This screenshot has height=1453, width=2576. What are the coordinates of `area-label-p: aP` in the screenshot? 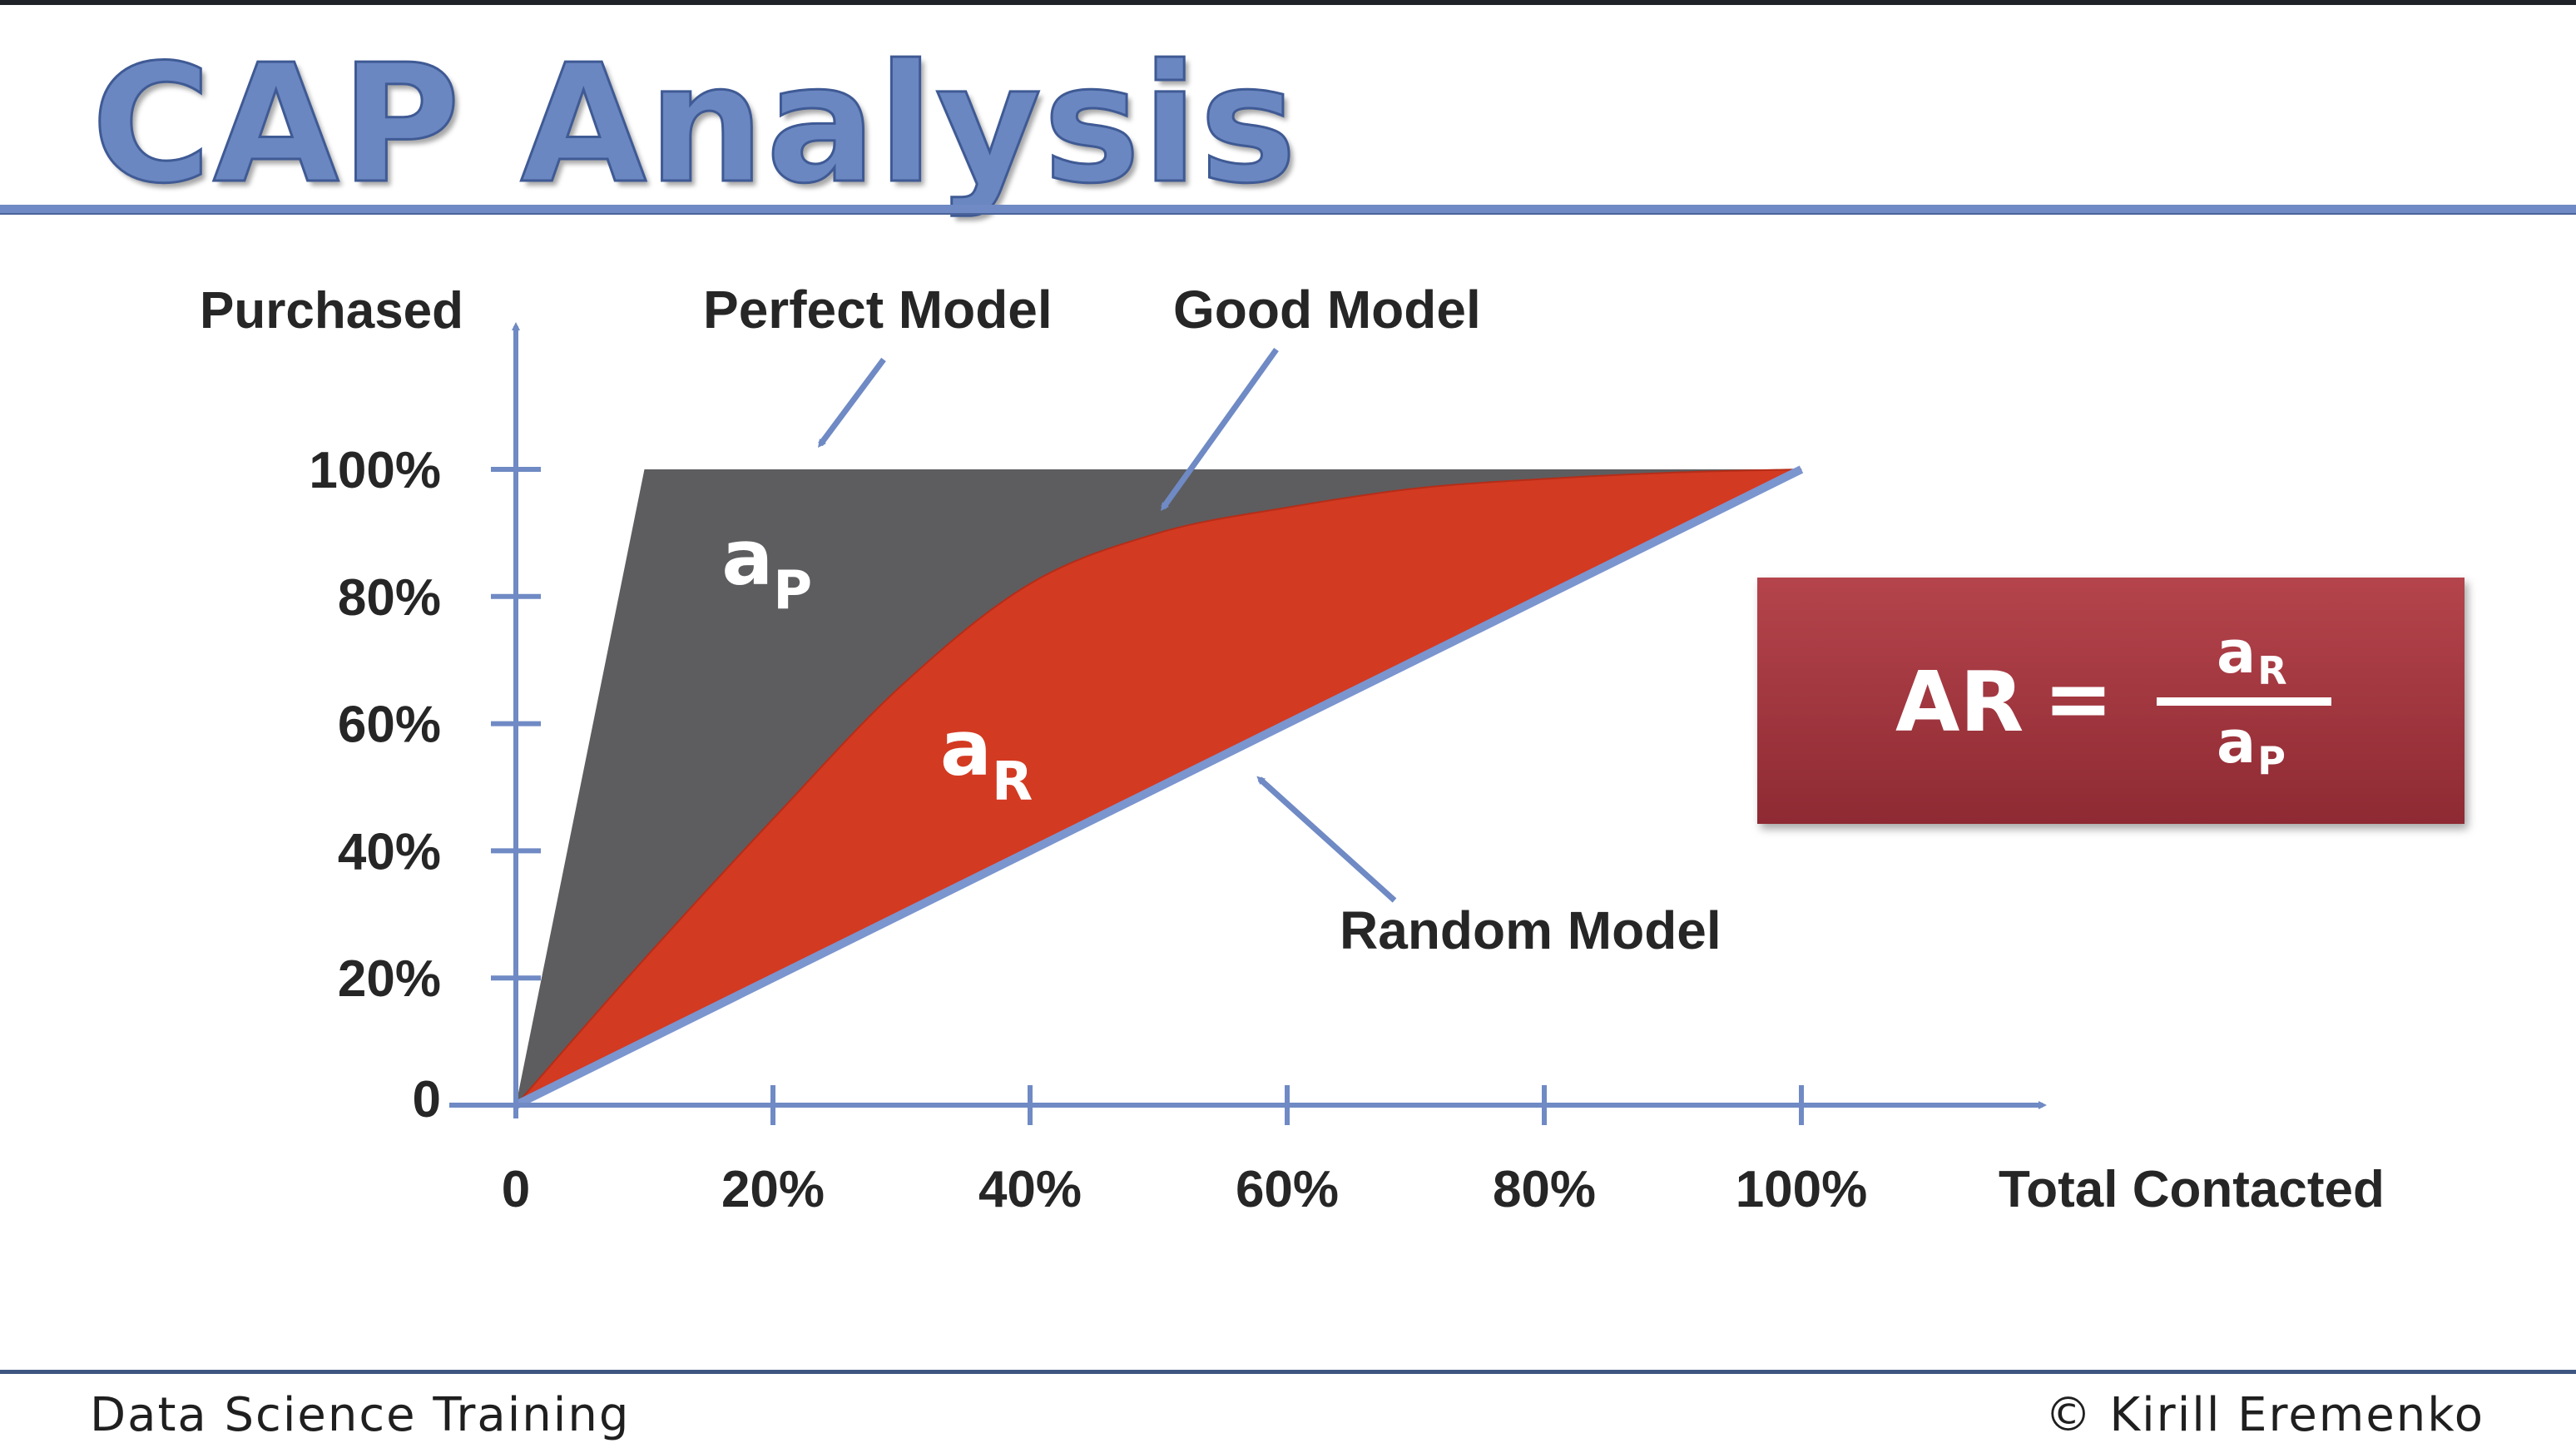 It's located at (766, 567).